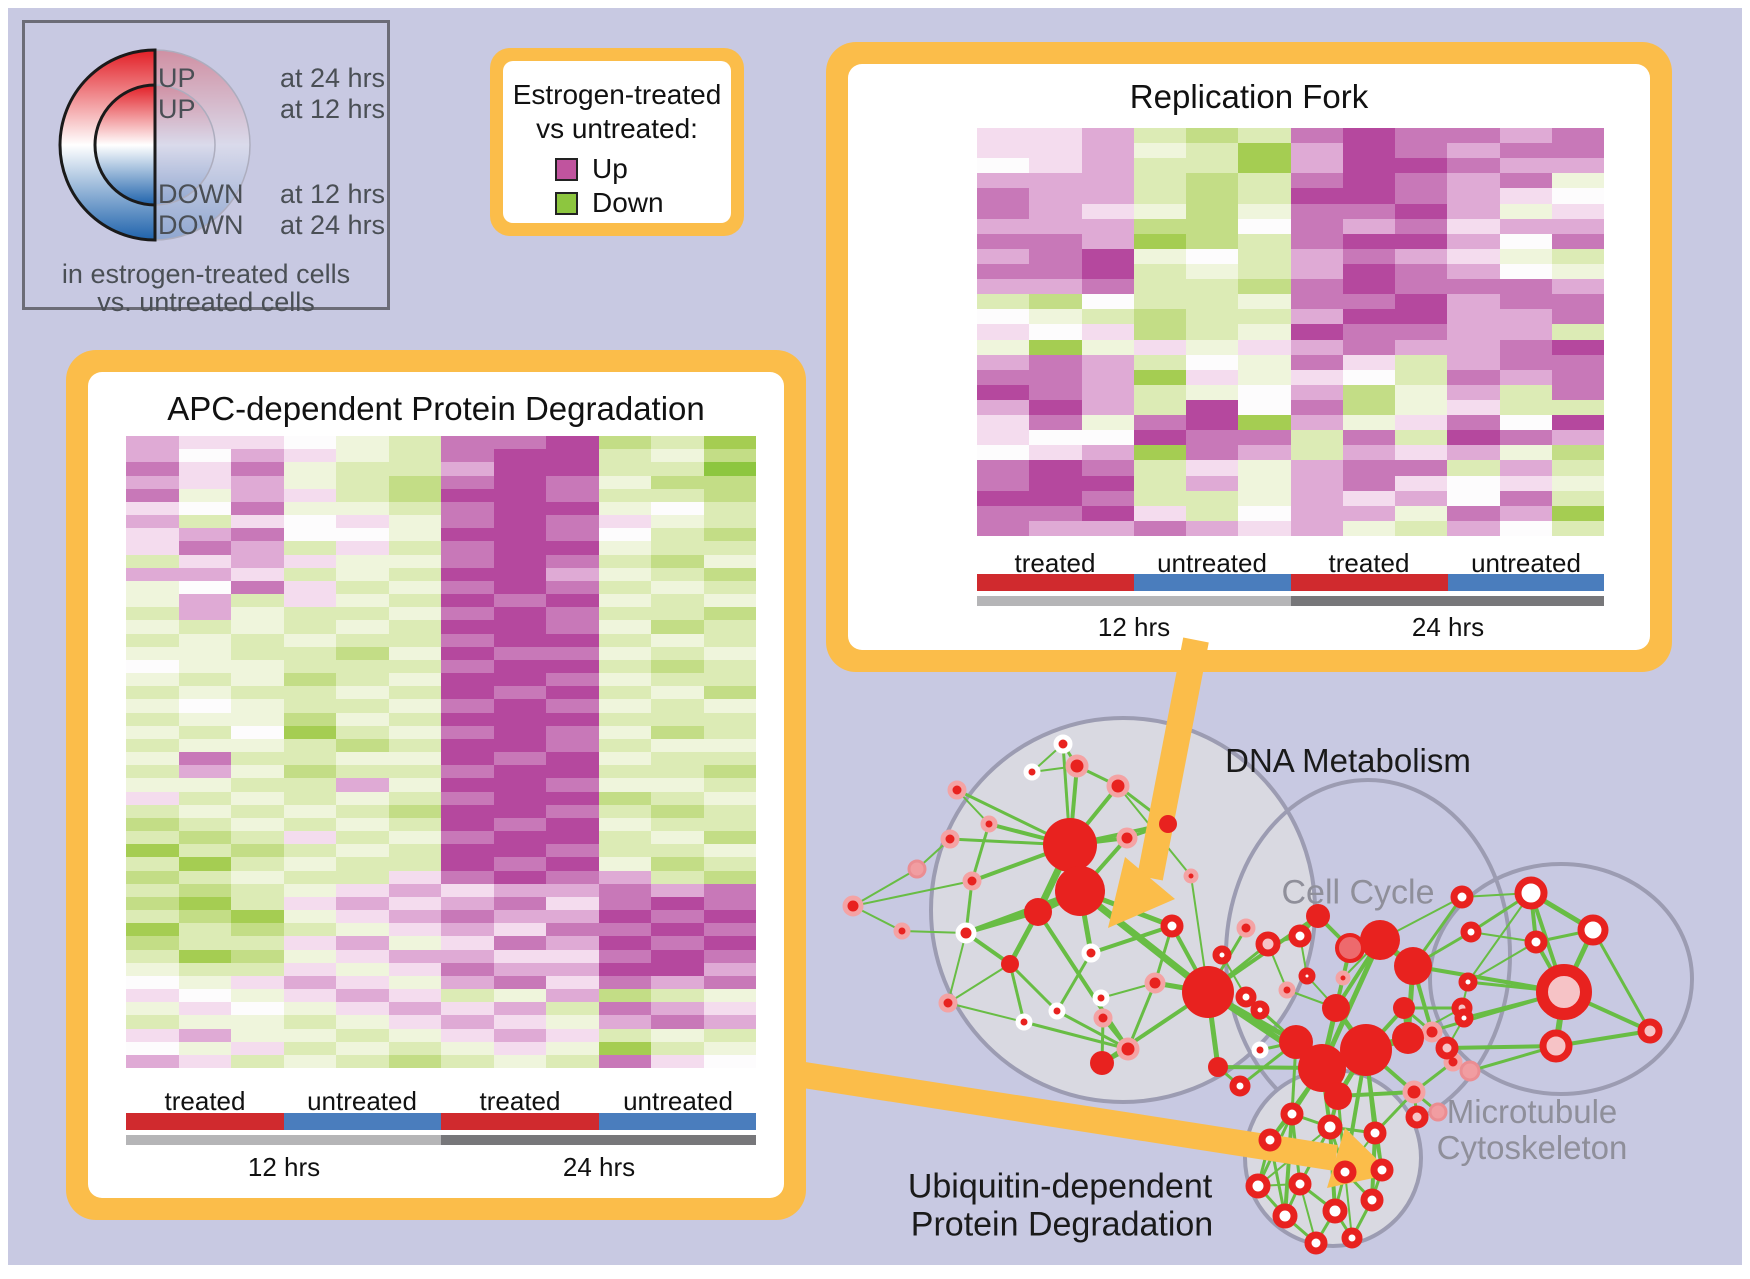 The image size is (1750, 1279). What do you see at coordinates (617, 142) in the screenshot?
I see `estrogen-legend-inner: Estrogen-treated vs untreated: Up Down` at bounding box center [617, 142].